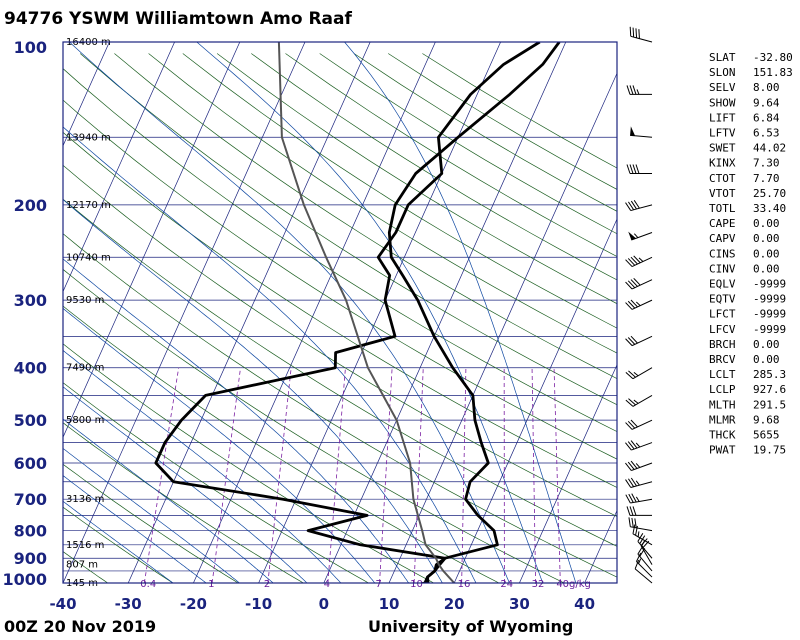 The width and height of the screenshot is (800, 640). What do you see at coordinates (506, 584) in the screenshot?
I see `mixing-ratio-label: 24` at bounding box center [506, 584].